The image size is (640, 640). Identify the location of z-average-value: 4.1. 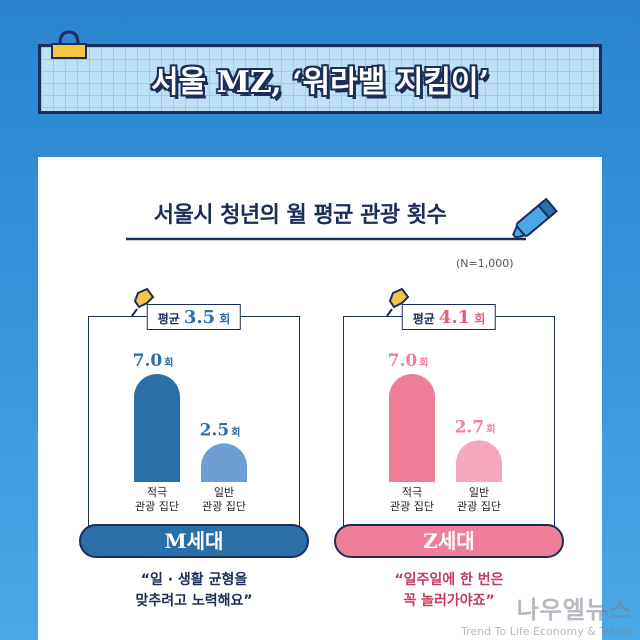
(454, 317).